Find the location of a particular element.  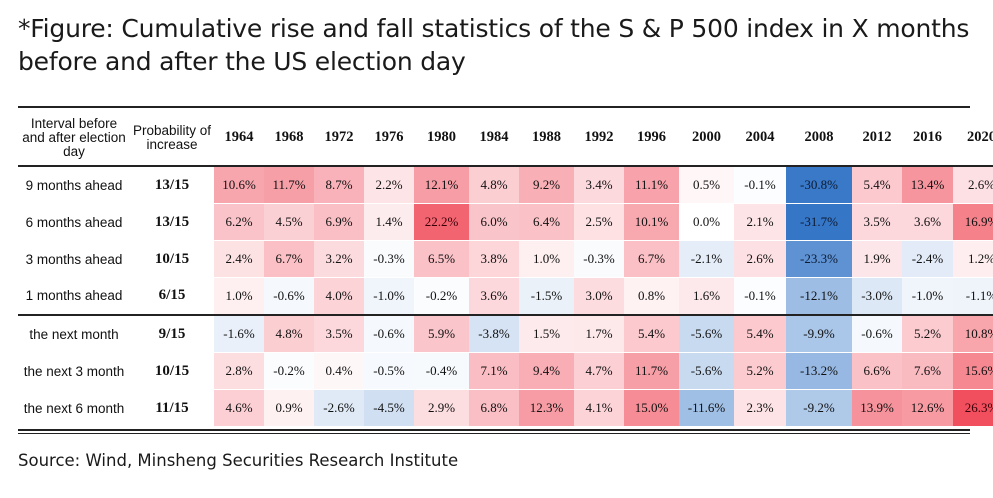

heatmap-cell: 1.7% is located at coordinates (599, 333).